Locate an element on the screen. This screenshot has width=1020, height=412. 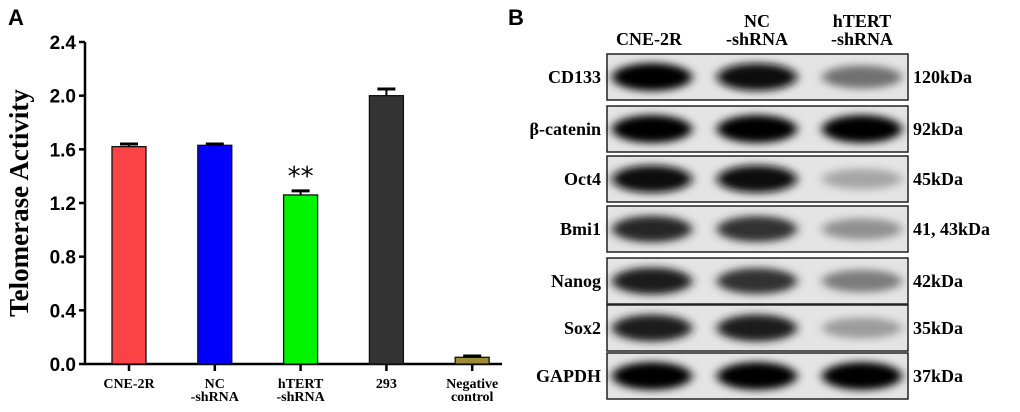
blot-row: Nanog 42kDa is located at coordinates (757, 281).